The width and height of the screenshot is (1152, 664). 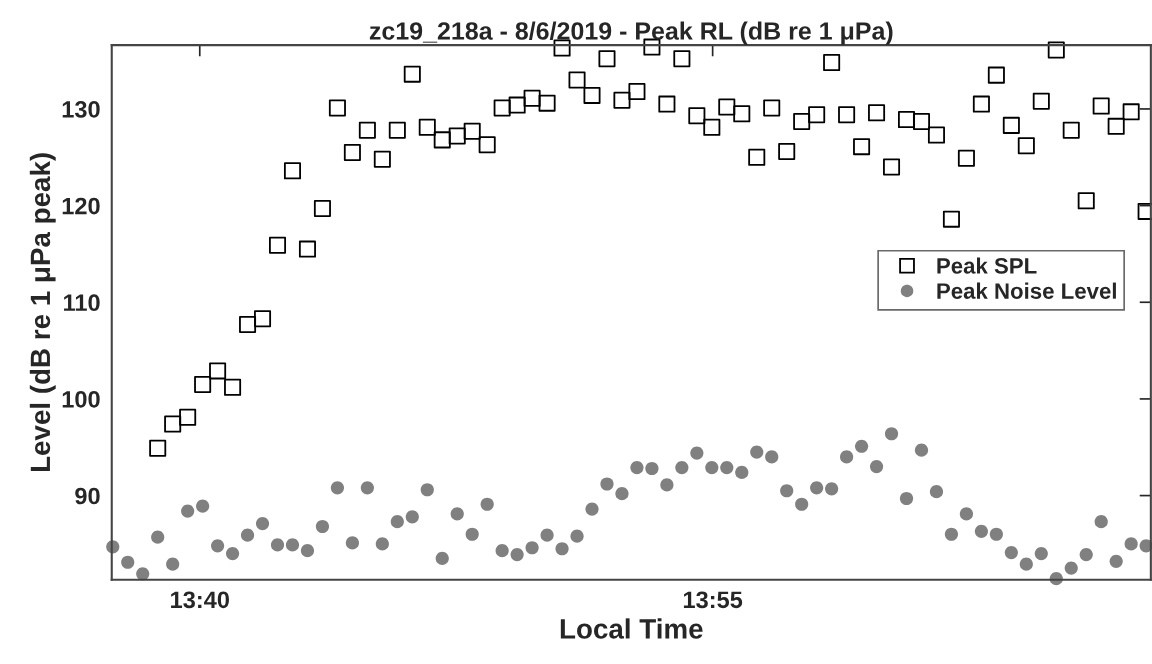 I want to click on y-tick-label: 120, so click(x=81, y=206).